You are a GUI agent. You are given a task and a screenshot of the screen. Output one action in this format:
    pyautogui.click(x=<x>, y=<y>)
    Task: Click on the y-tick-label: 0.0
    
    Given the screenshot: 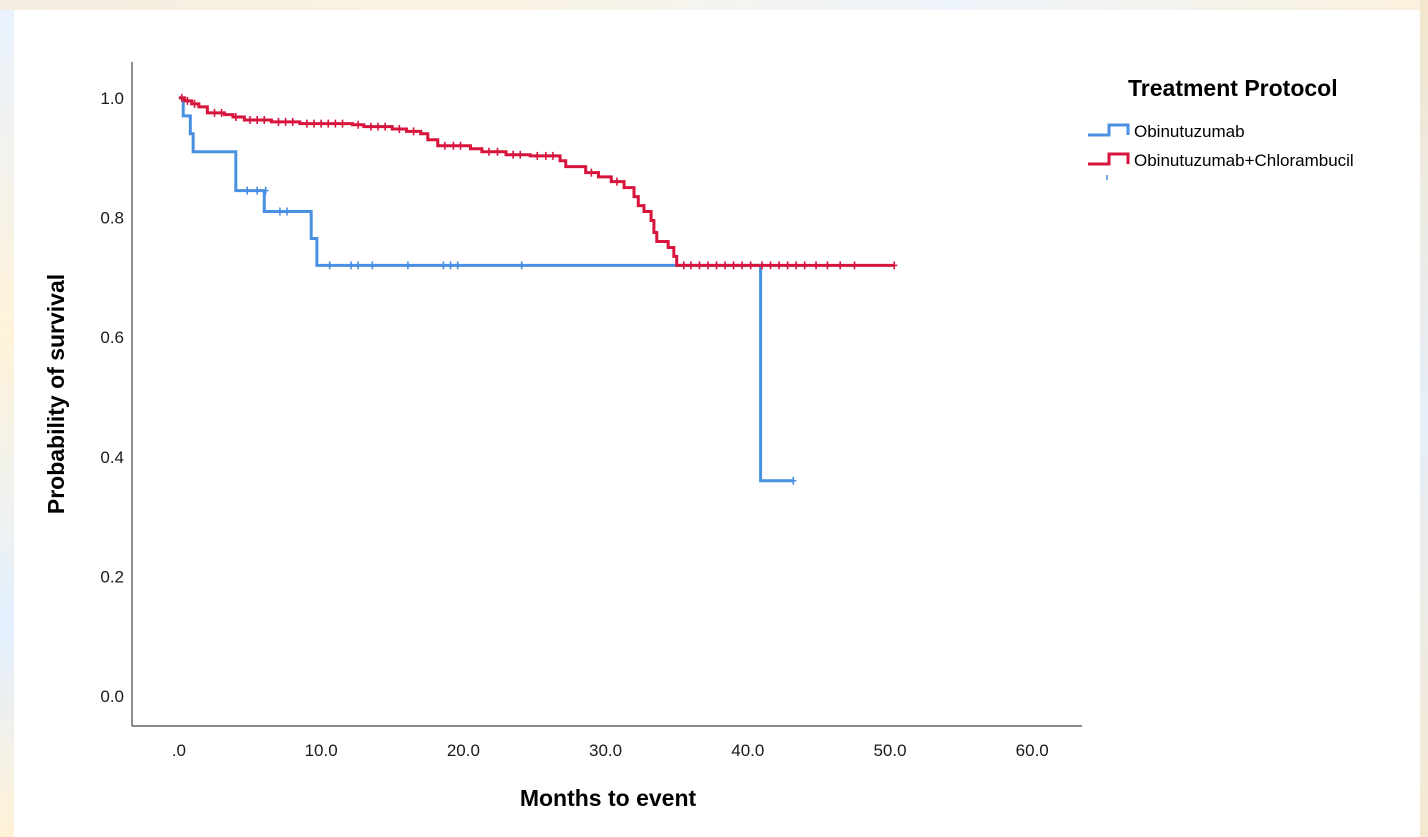 What is the action you would take?
    pyautogui.click(x=112, y=696)
    